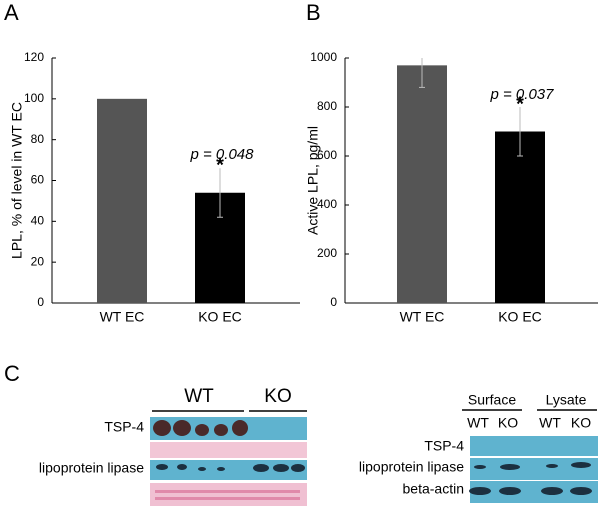  I want to click on panel-label: C, so click(12, 373).